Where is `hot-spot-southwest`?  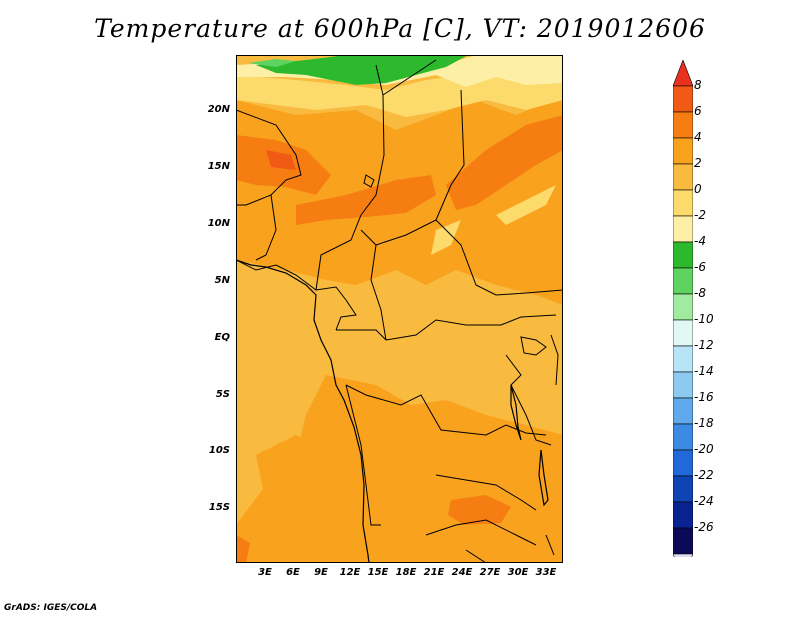 hot-spot-southwest is located at coordinates (243, 549).